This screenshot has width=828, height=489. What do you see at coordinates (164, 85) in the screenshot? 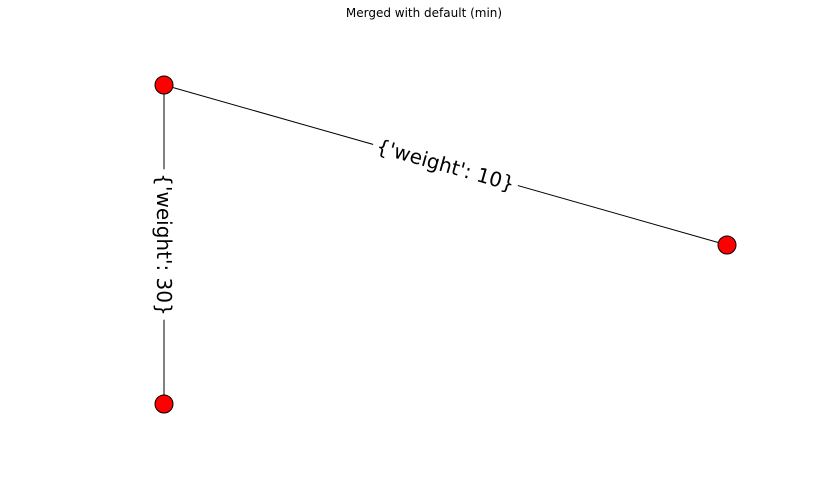
I see `node-top-left` at bounding box center [164, 85].